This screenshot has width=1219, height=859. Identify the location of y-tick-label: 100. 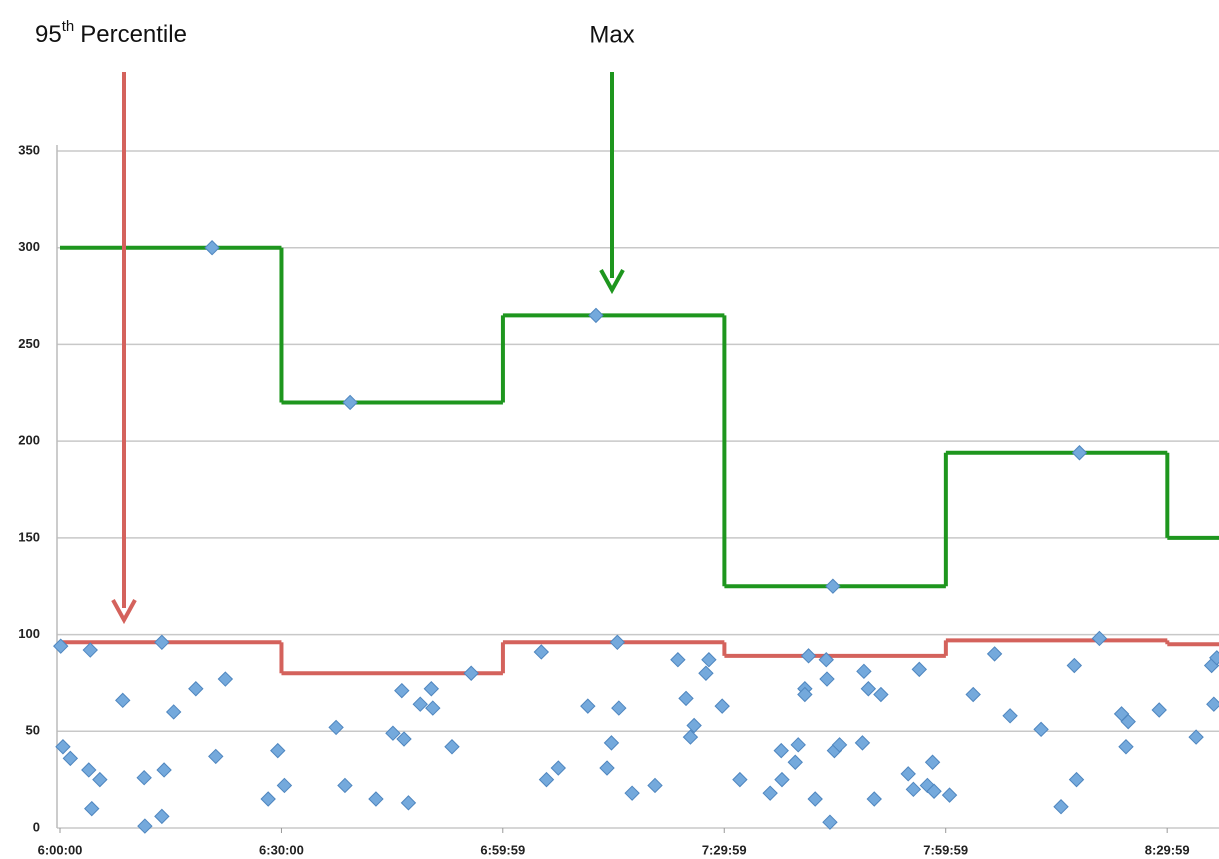
(29, 633).